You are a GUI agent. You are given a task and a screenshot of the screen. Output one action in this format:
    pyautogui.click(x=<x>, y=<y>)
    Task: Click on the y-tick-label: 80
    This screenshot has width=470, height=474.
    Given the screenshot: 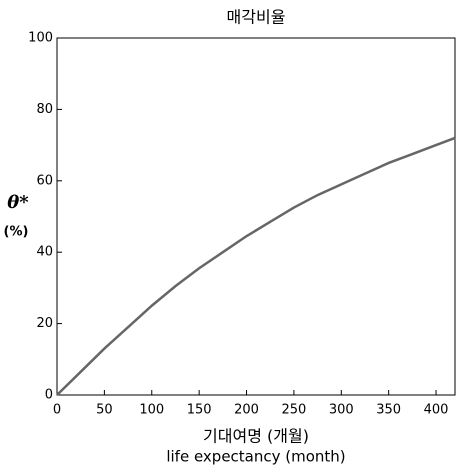 What is the action you would take?
    pyautogui.click(x=44, y=109)
    